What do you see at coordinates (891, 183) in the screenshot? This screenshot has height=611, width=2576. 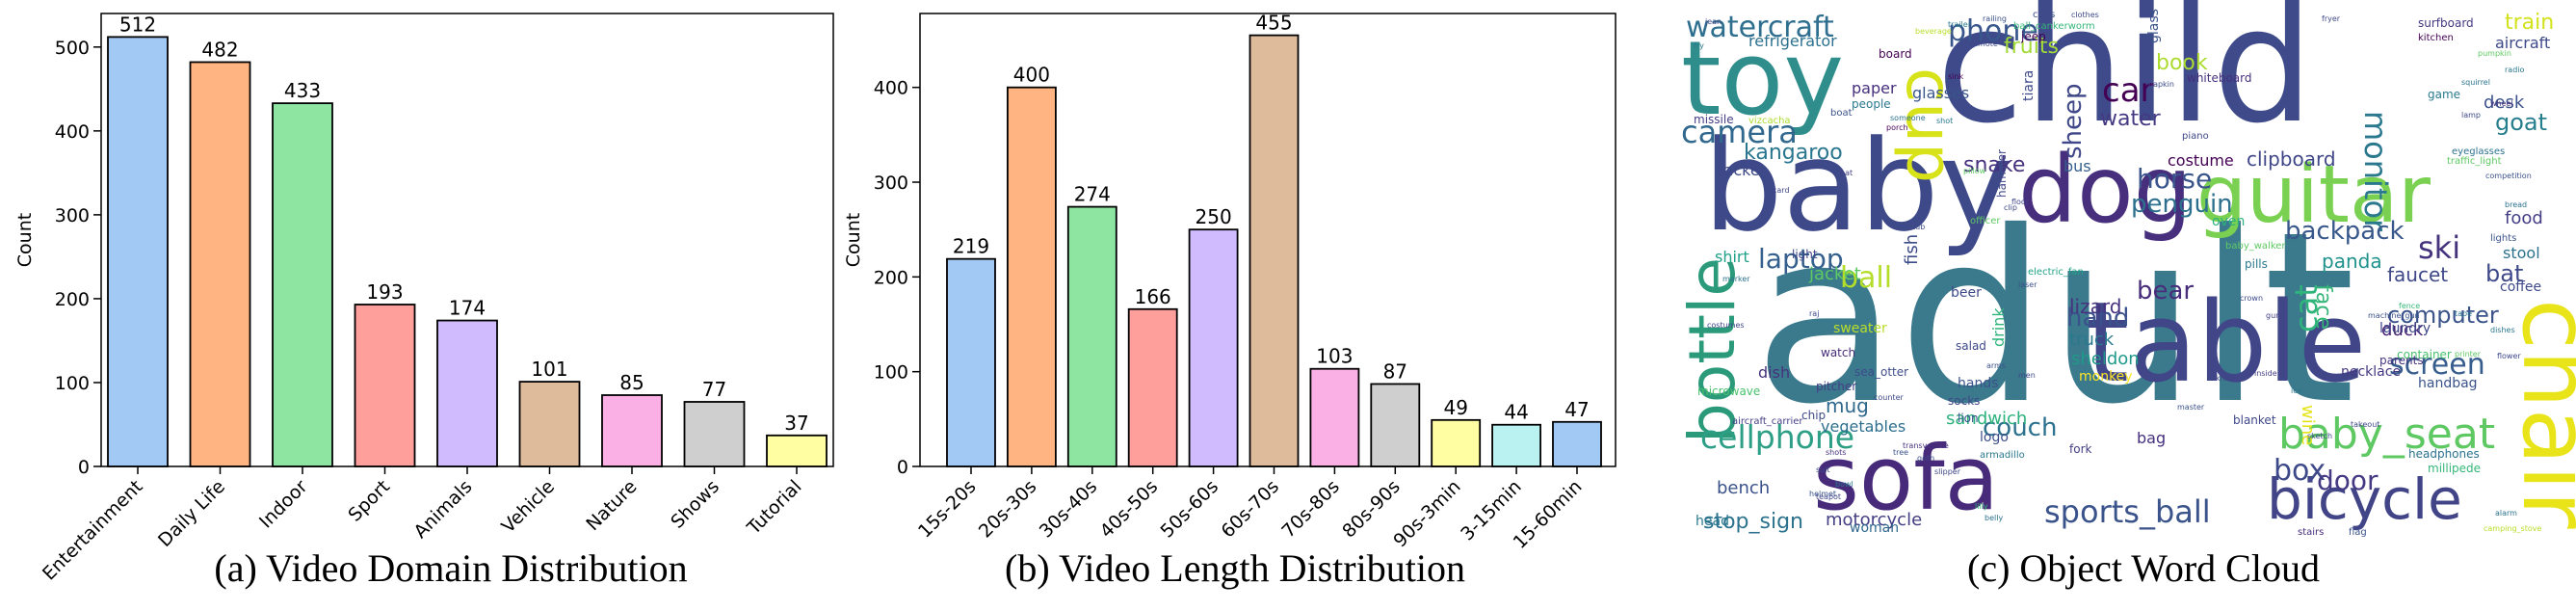 I see `y-tick-label: 300` at bounding box center [891, 183].